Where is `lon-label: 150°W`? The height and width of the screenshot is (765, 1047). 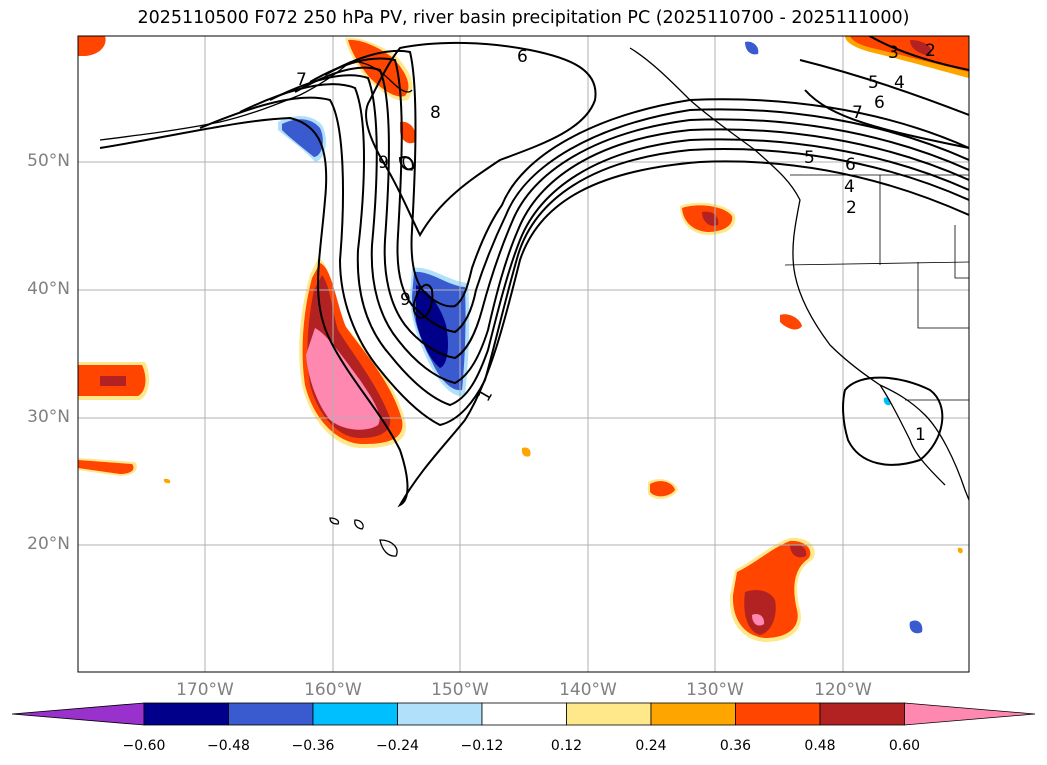 lon-label: 150°W is located at coordinates (460, 690).